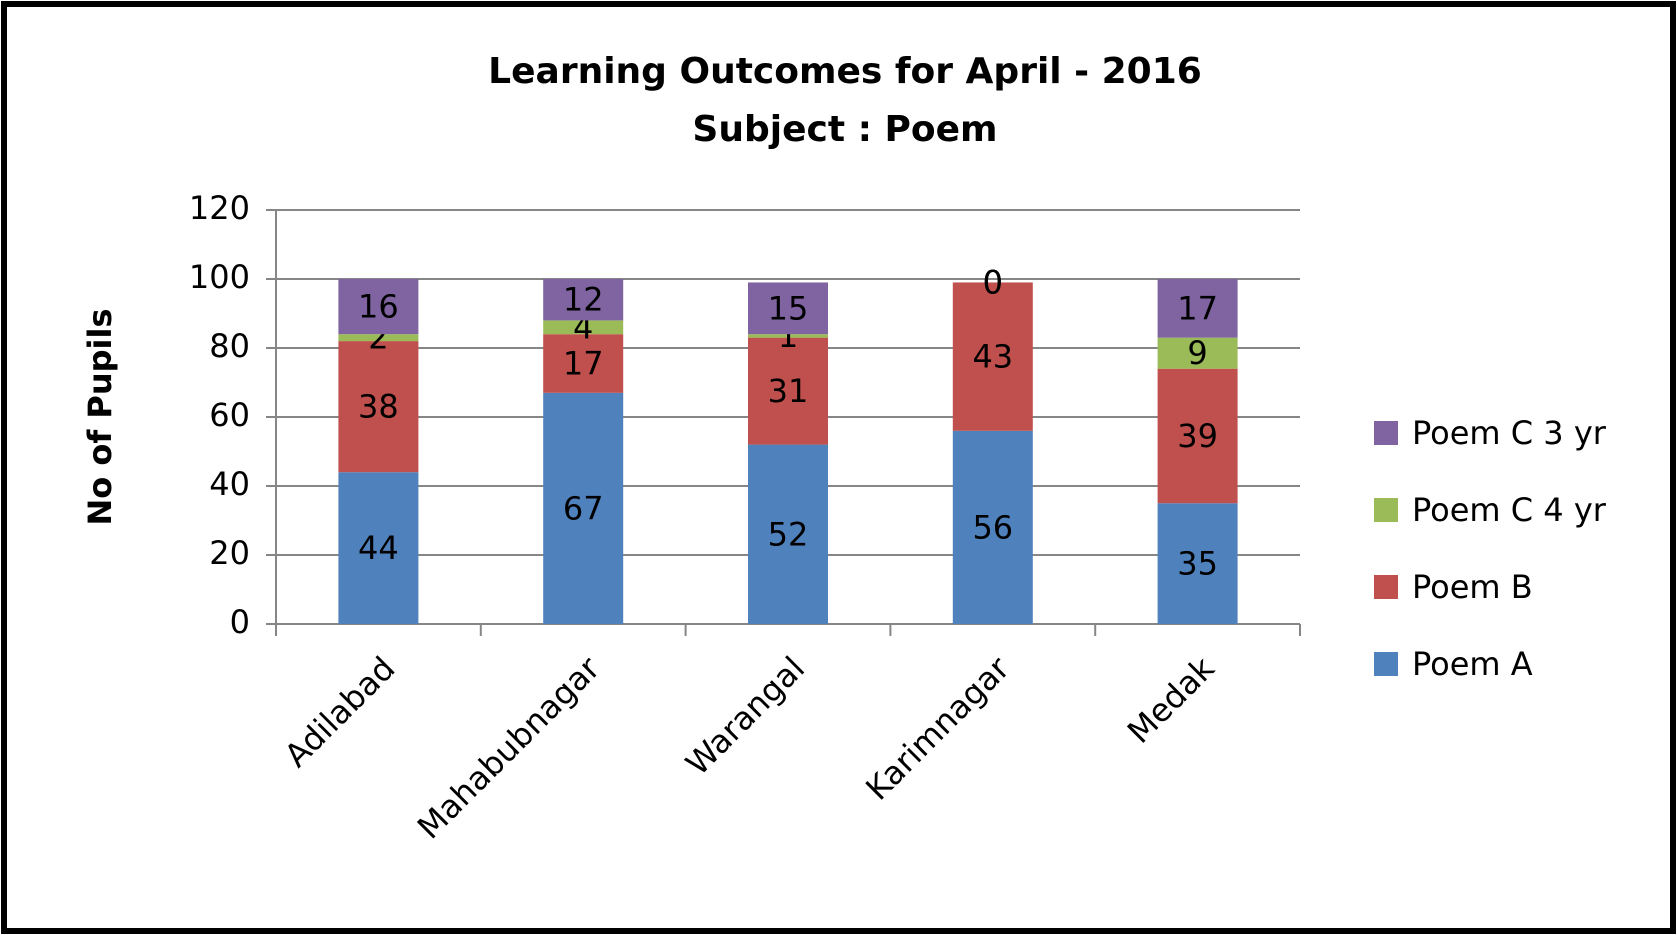  Describe the element at coordinates (219, 208) in the screenshot. I see `y-tick-label: 120` at that location.